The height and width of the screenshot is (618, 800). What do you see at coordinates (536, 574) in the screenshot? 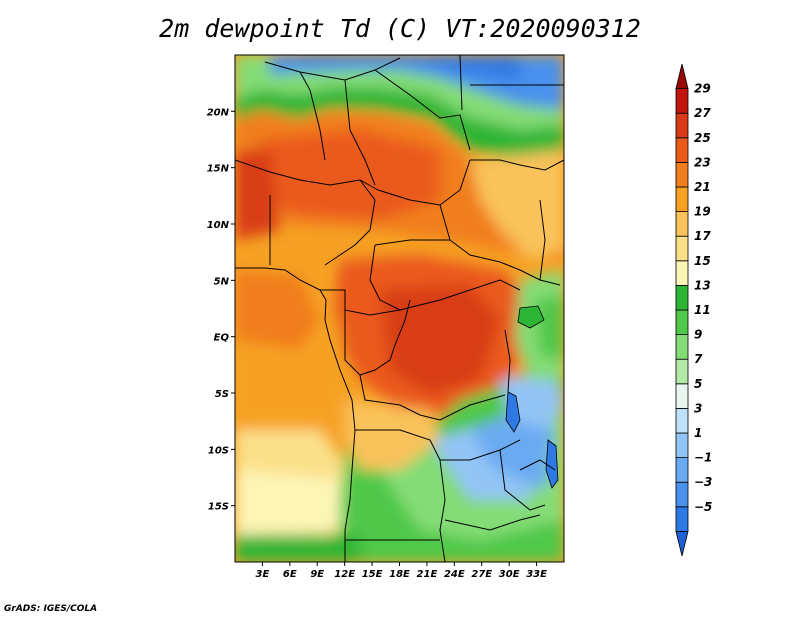
I see `lon-tick-label: 33E` at bounding box center [536, 574].